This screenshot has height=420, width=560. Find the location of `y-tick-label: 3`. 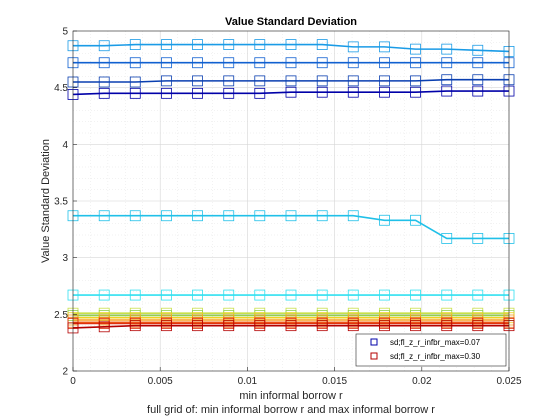

y-tick-label: 3 is located at coordinates (65, 258).